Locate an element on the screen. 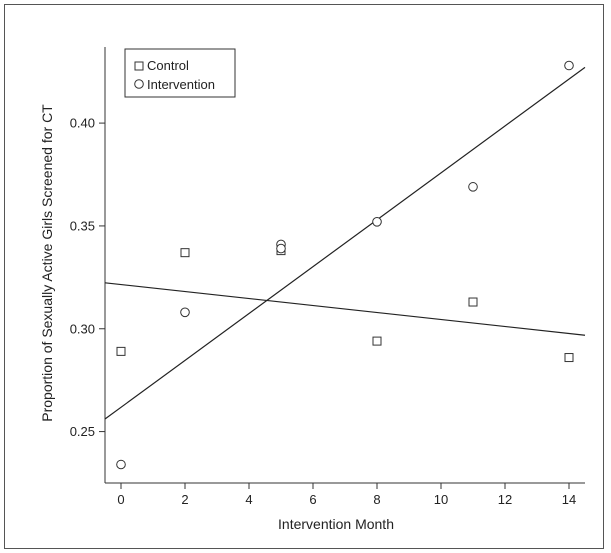 The image size is (611, 553). y-tick-label: 0.25 is located at coordinates (82, 431).